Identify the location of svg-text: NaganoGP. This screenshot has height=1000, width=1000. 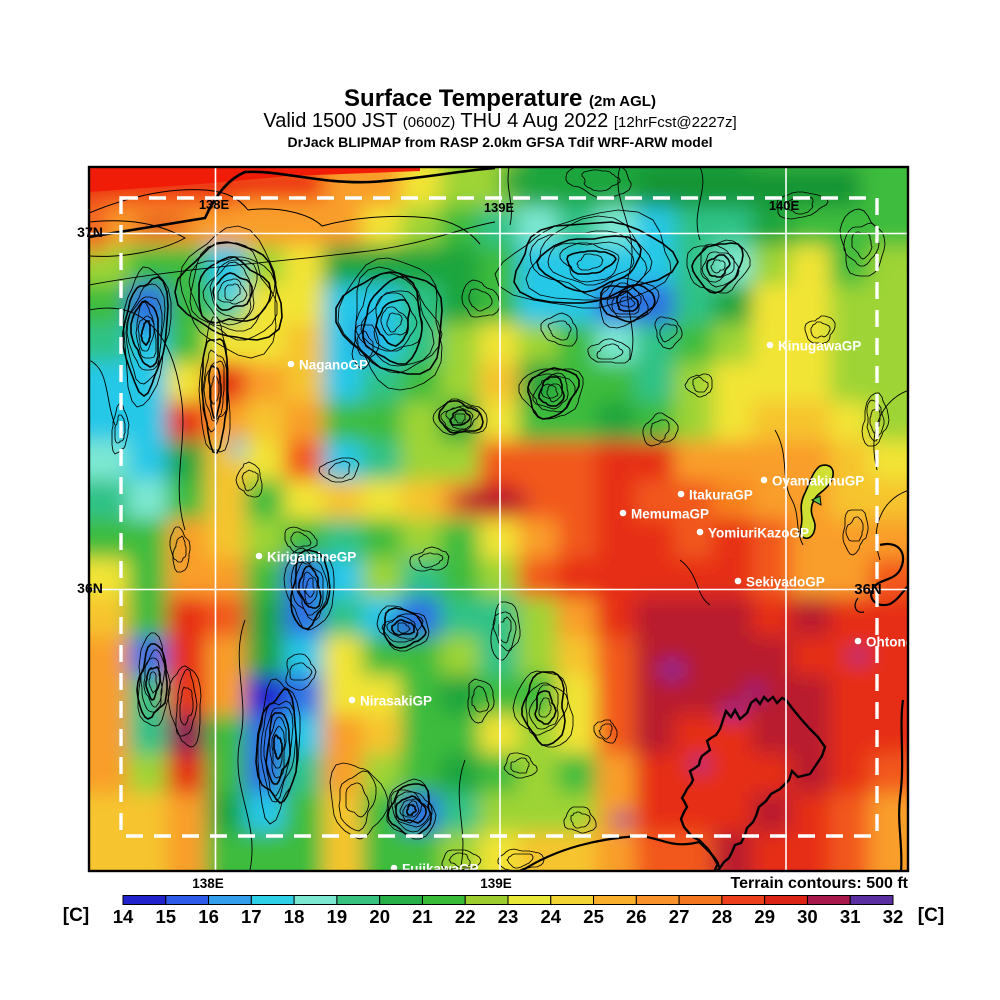
(333, 365).